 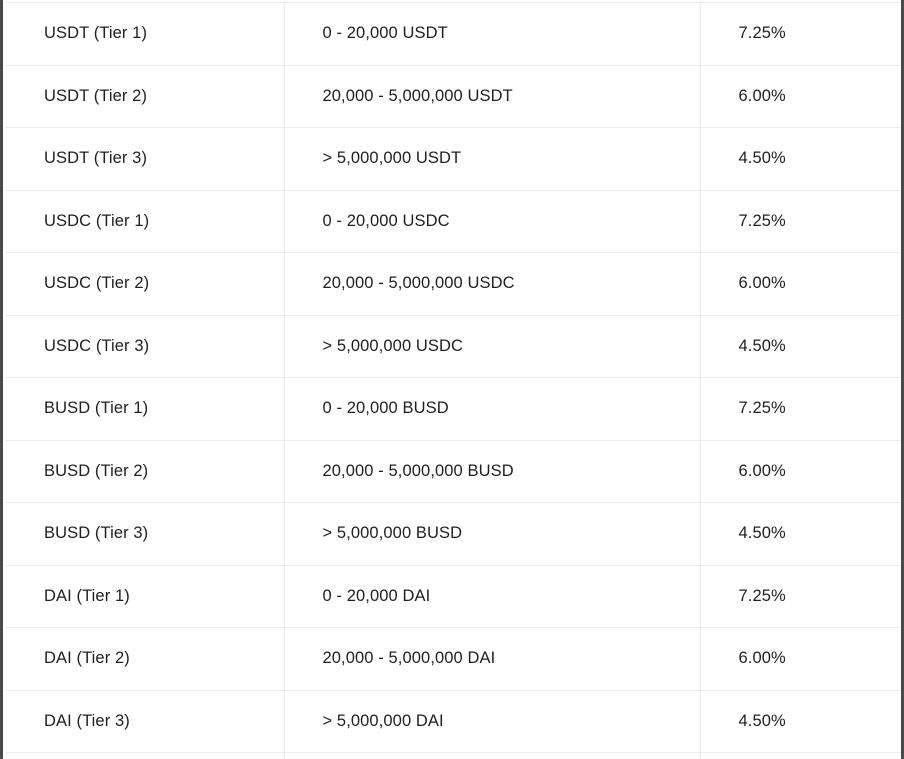 I want to click on asset-tier-cell: DAI (Tier 3), so click(x=145, y=721).